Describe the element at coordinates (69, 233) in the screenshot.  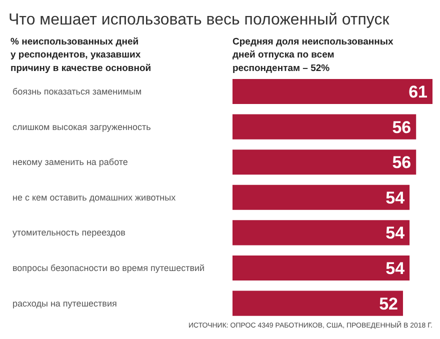
I see `y-tick-label: утомительность переездов` at that location.